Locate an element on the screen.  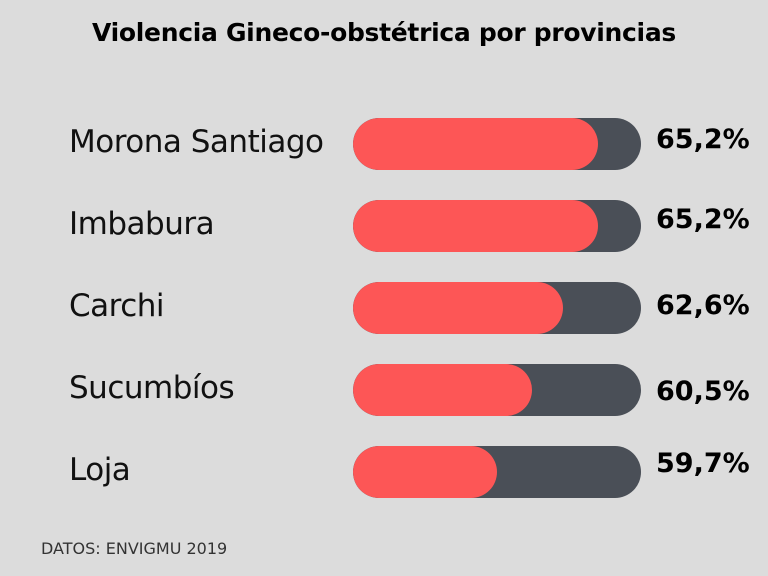
bar-row: Loja 59,7% is located at coordinates (384, 472).